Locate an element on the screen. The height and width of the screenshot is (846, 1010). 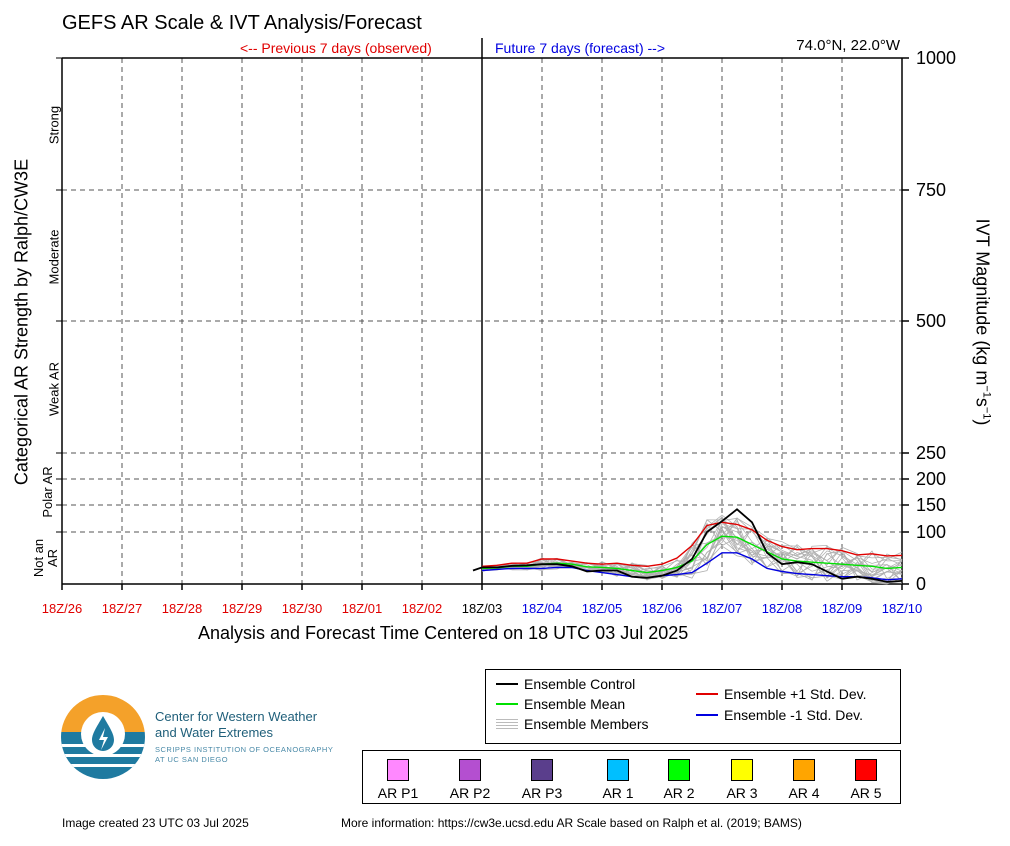
category-moderate: Moderate is located at coordinates (54, 257).